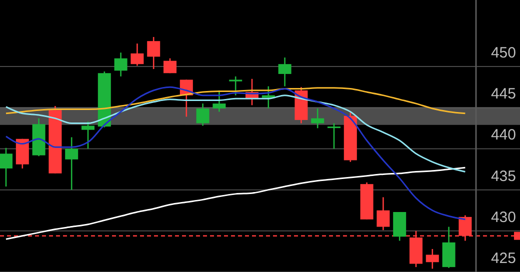  What do you see at coordinates (503, 94) in the screenshot?
I see `y-tick-label: 445` at bounding box center [503, 94].